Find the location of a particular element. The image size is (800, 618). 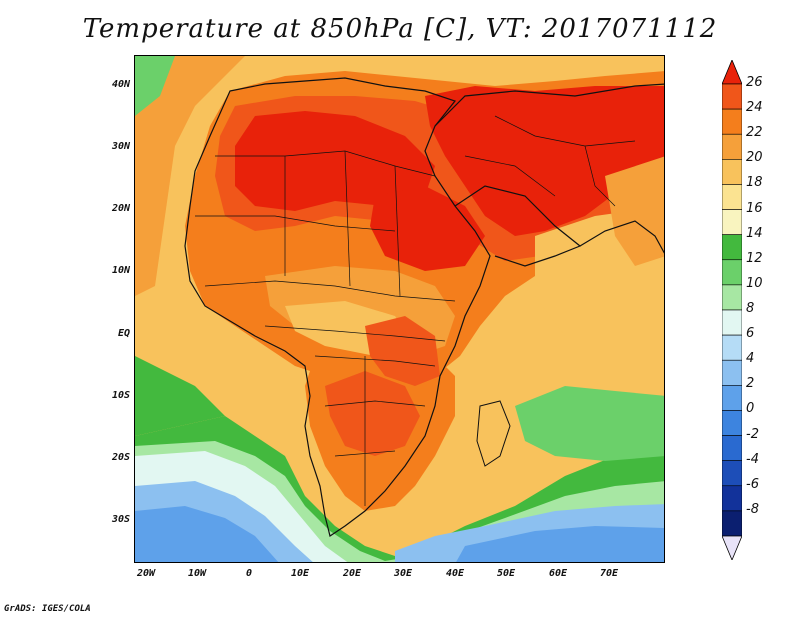

x-label-70e: 70E is located at coordinates (609, 573).